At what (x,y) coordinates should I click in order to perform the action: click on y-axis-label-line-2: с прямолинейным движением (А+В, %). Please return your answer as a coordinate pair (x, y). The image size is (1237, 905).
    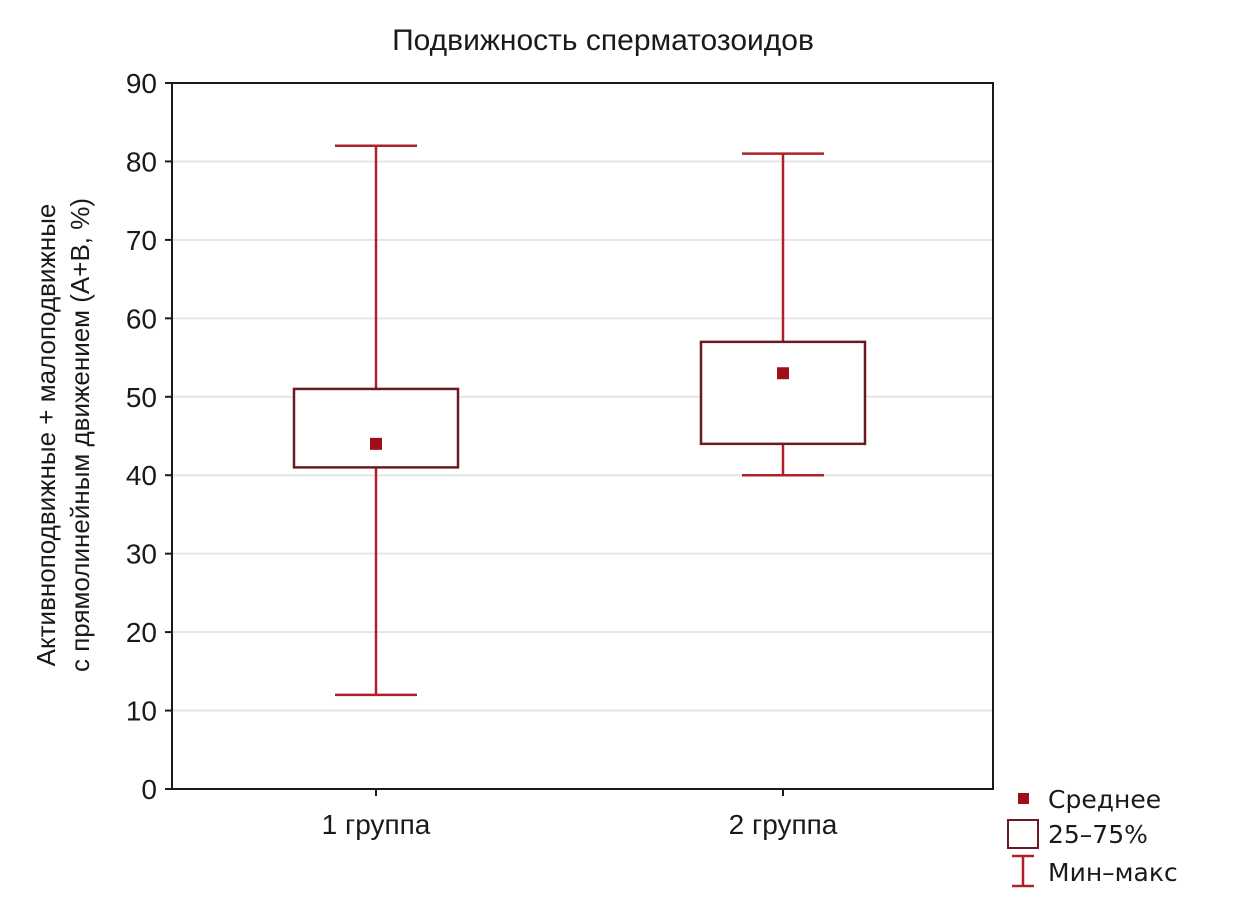
    Looking at the image, I should click on (80, 435).